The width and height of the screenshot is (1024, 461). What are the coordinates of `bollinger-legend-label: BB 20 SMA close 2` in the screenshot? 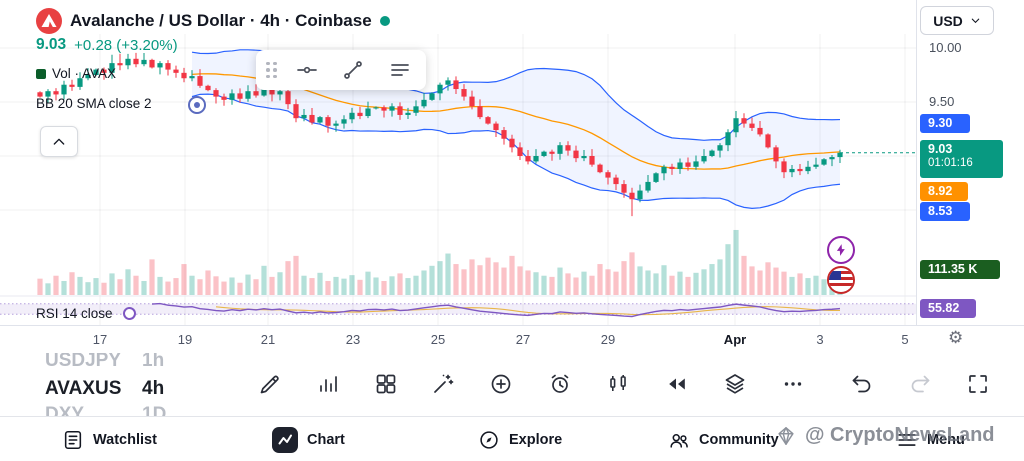 It's located at (94, 103).